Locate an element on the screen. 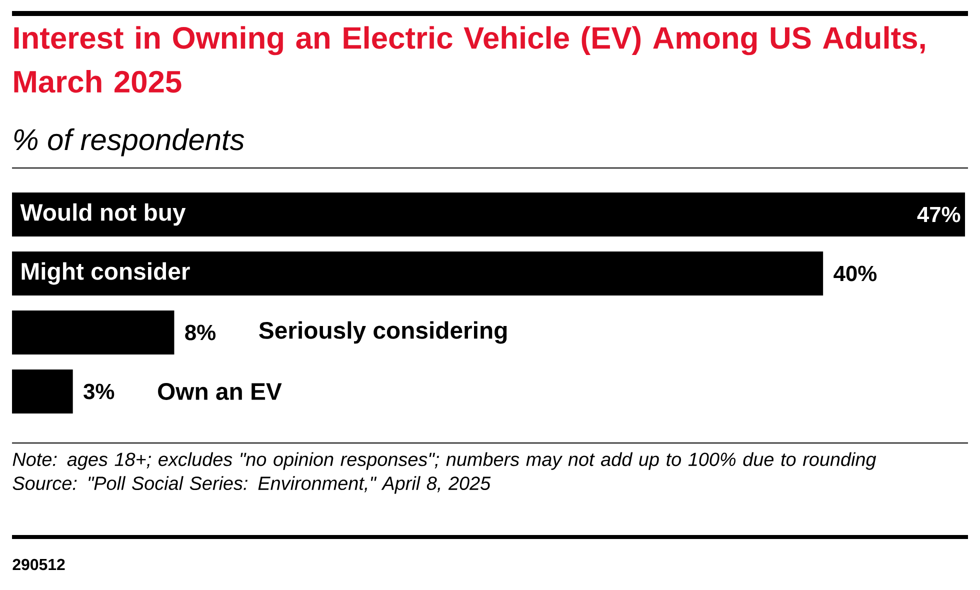 The width and height of the screenshot is (980, 590). y-tick-label: Might consider is located at coordinates (106, 273).